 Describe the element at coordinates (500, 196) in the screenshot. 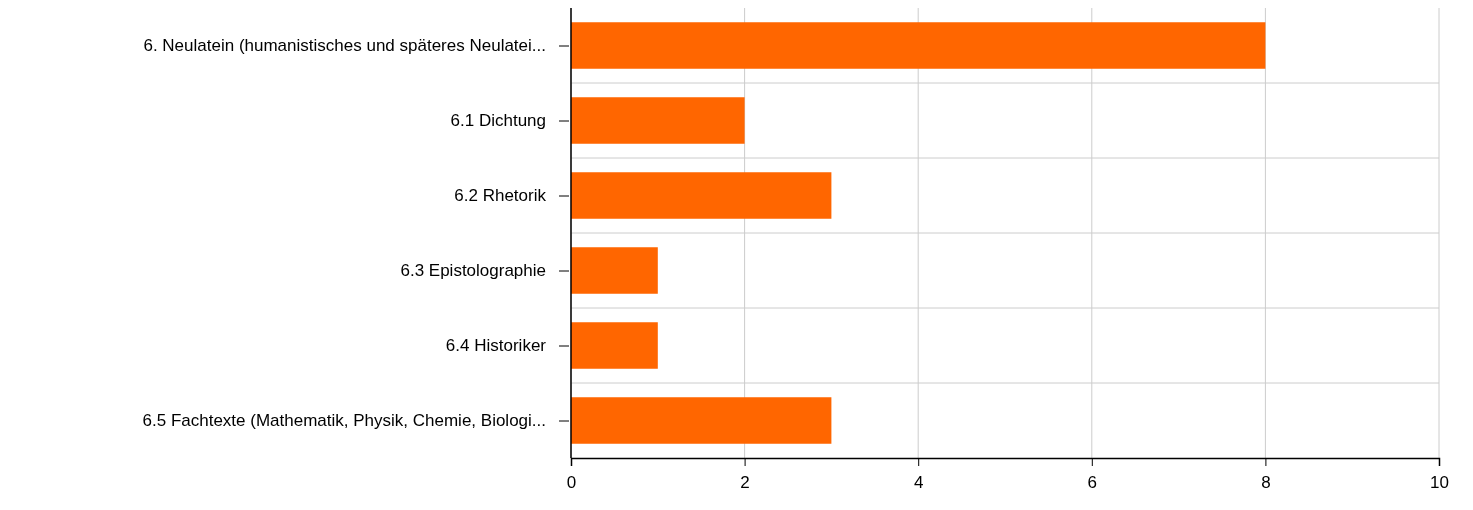

I see `y-tick-label: 6.2 Rhetorik` at that location.